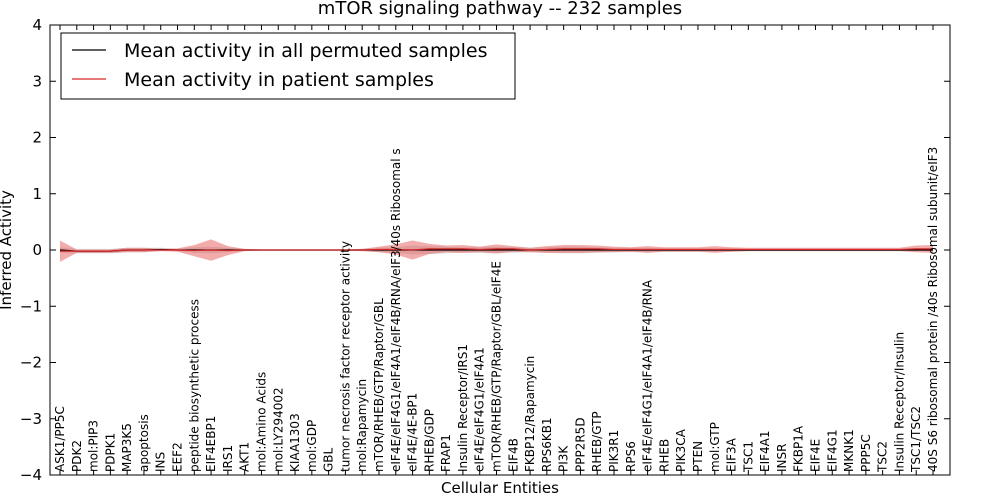  I want to click on x-tick-label: PTEN, so click(698, 456).